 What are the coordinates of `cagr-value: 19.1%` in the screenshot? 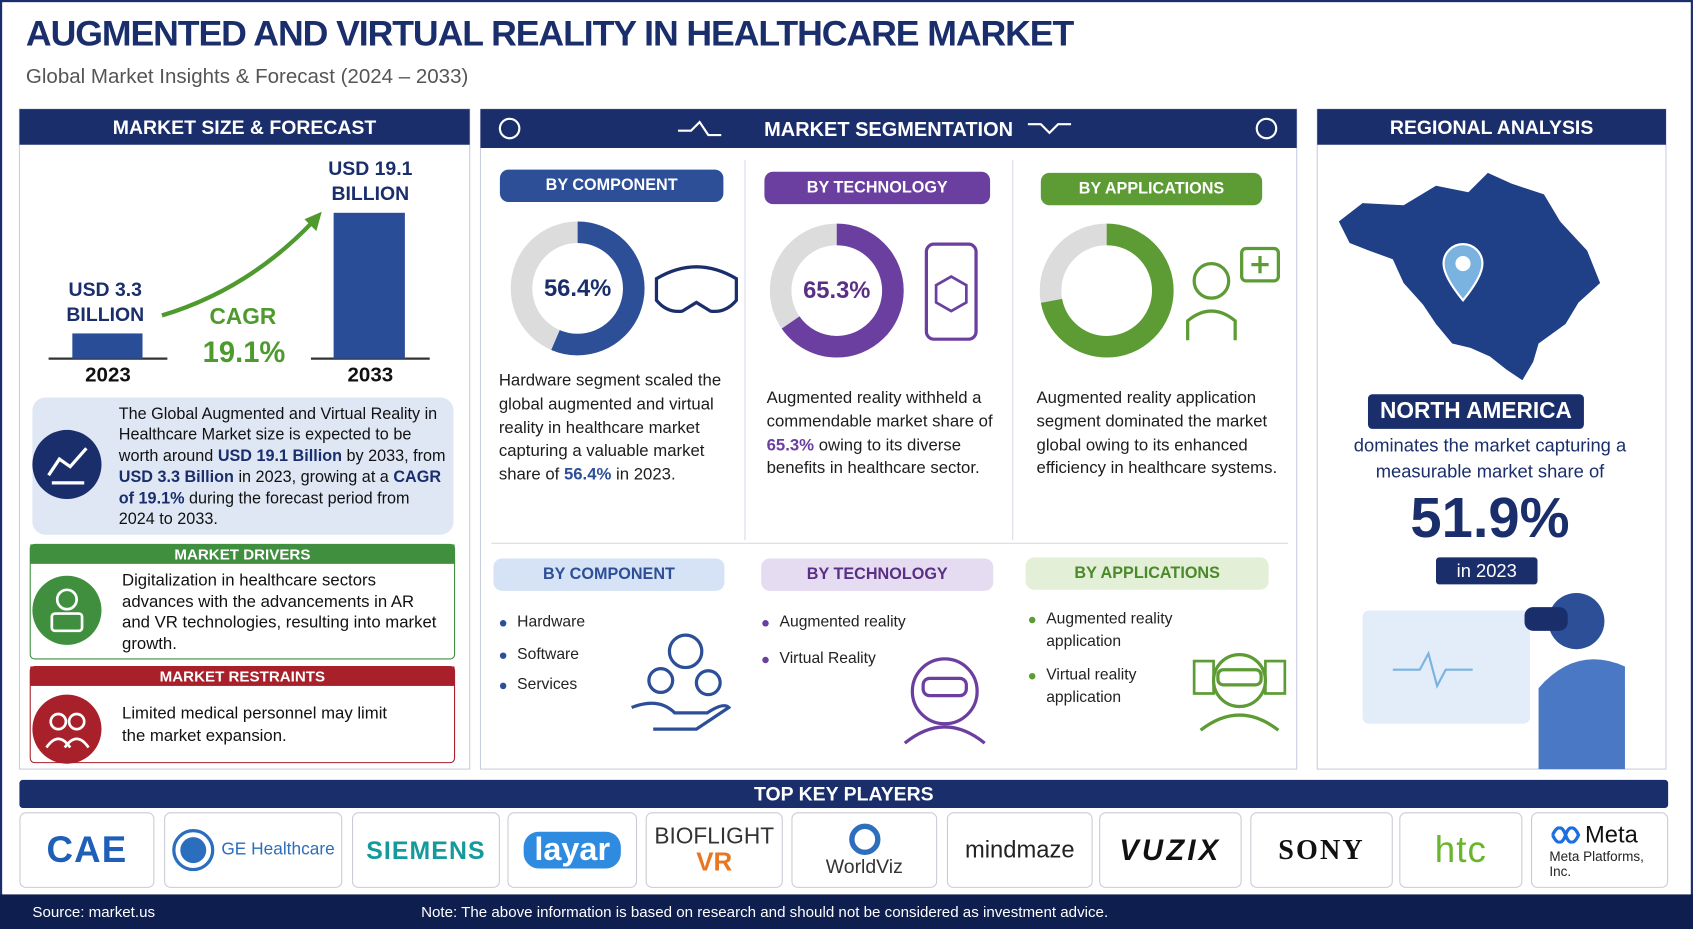 It's located at (244, 352).